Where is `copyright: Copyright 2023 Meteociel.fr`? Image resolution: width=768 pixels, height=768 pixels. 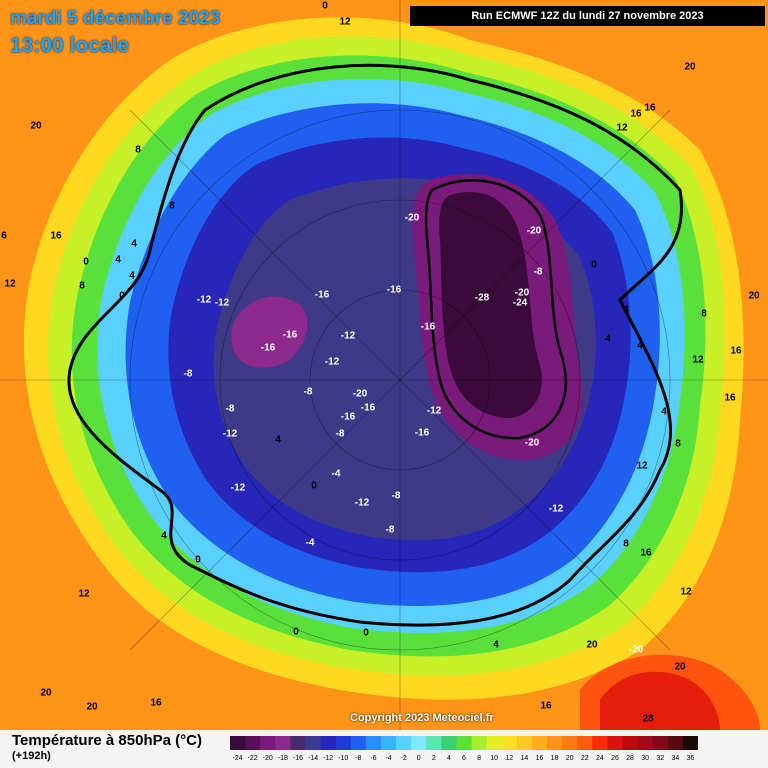 copyright: Copyright 2023 Meteociel.fr is located at coordinates (422, 718).